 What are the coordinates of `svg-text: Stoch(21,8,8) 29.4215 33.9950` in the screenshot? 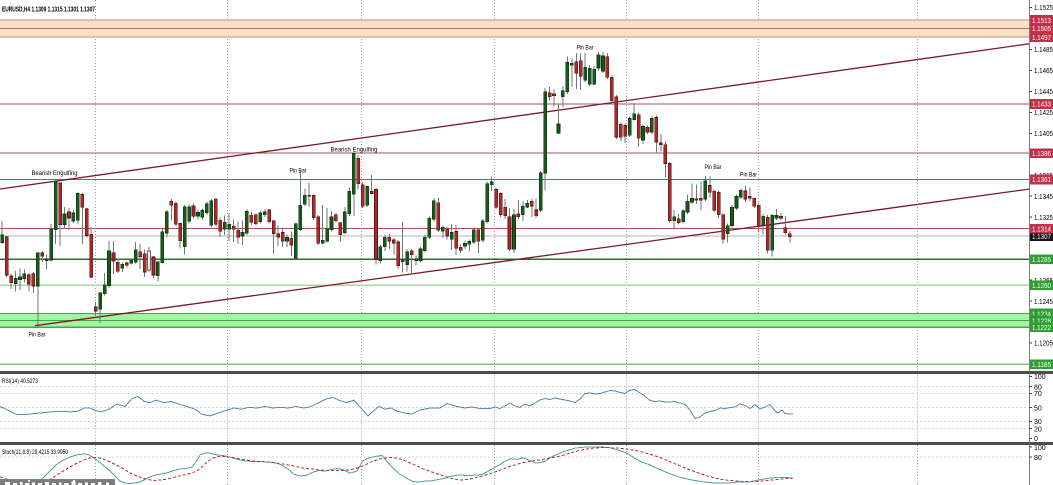 It's located at (35, 452).